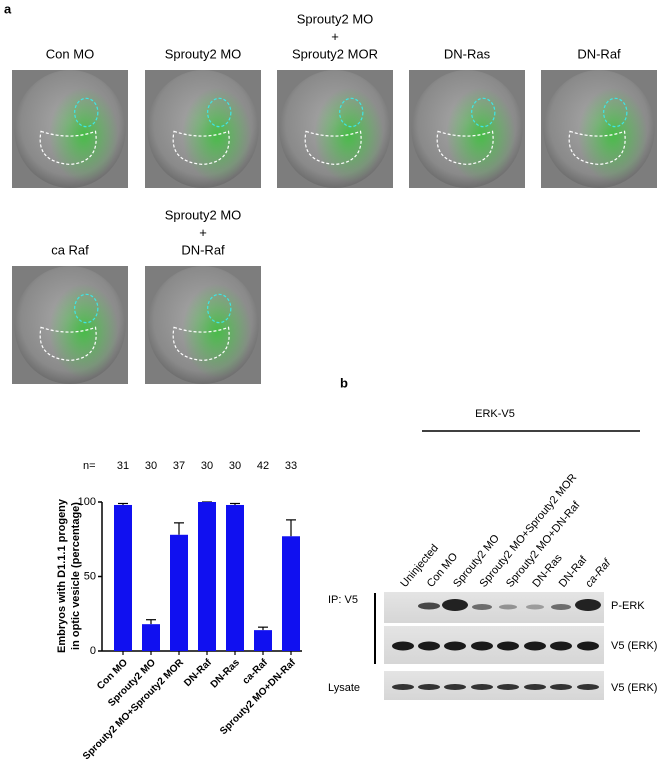 The width and height of the screenshot is (669, 781). Describe the element at coordinates (123, 466) in the screenshot. I see `n-value: 31` at that location.